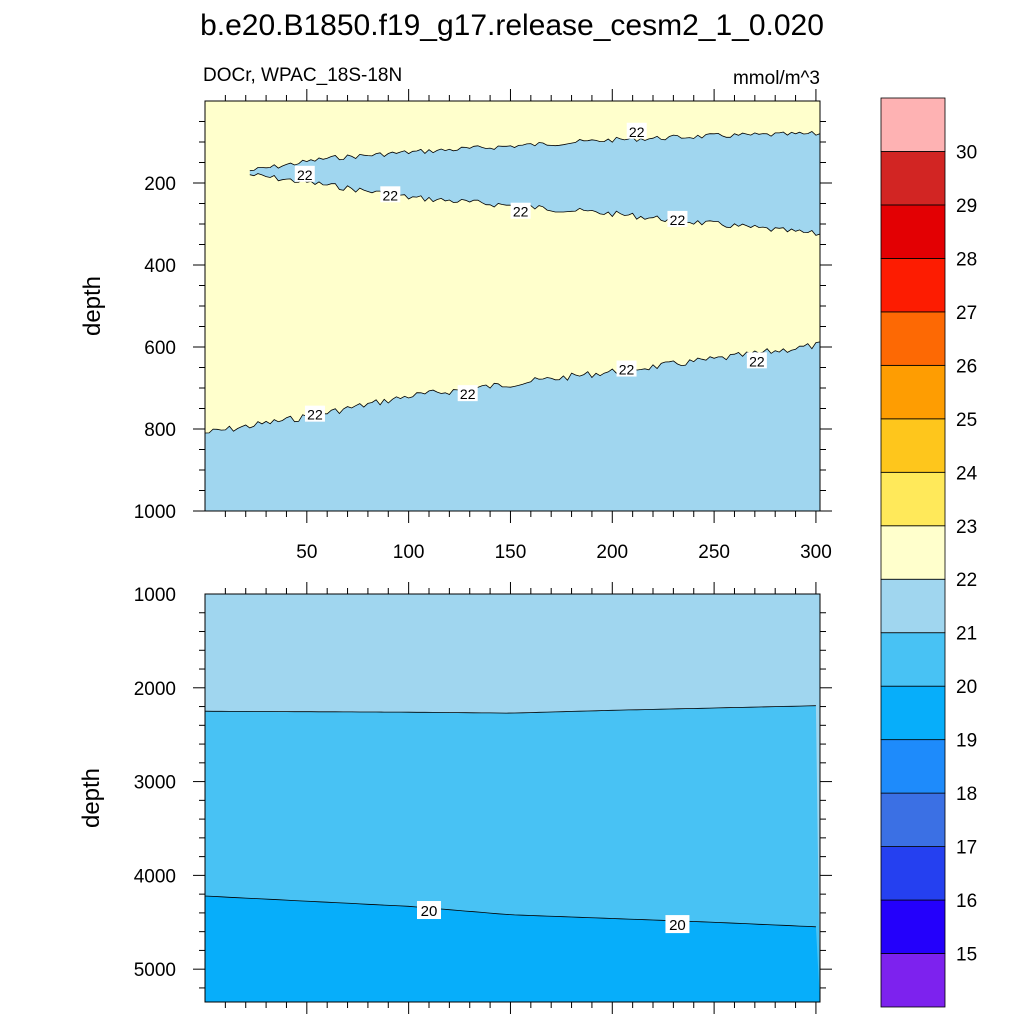 Image resolution: width=1024 pixels, height=1029 pixels. What do you see at coordinates (155, 876) in the screenshot?
I see `bottom-y-tick-label-4000: 4000` at bounding box center [155, 876].